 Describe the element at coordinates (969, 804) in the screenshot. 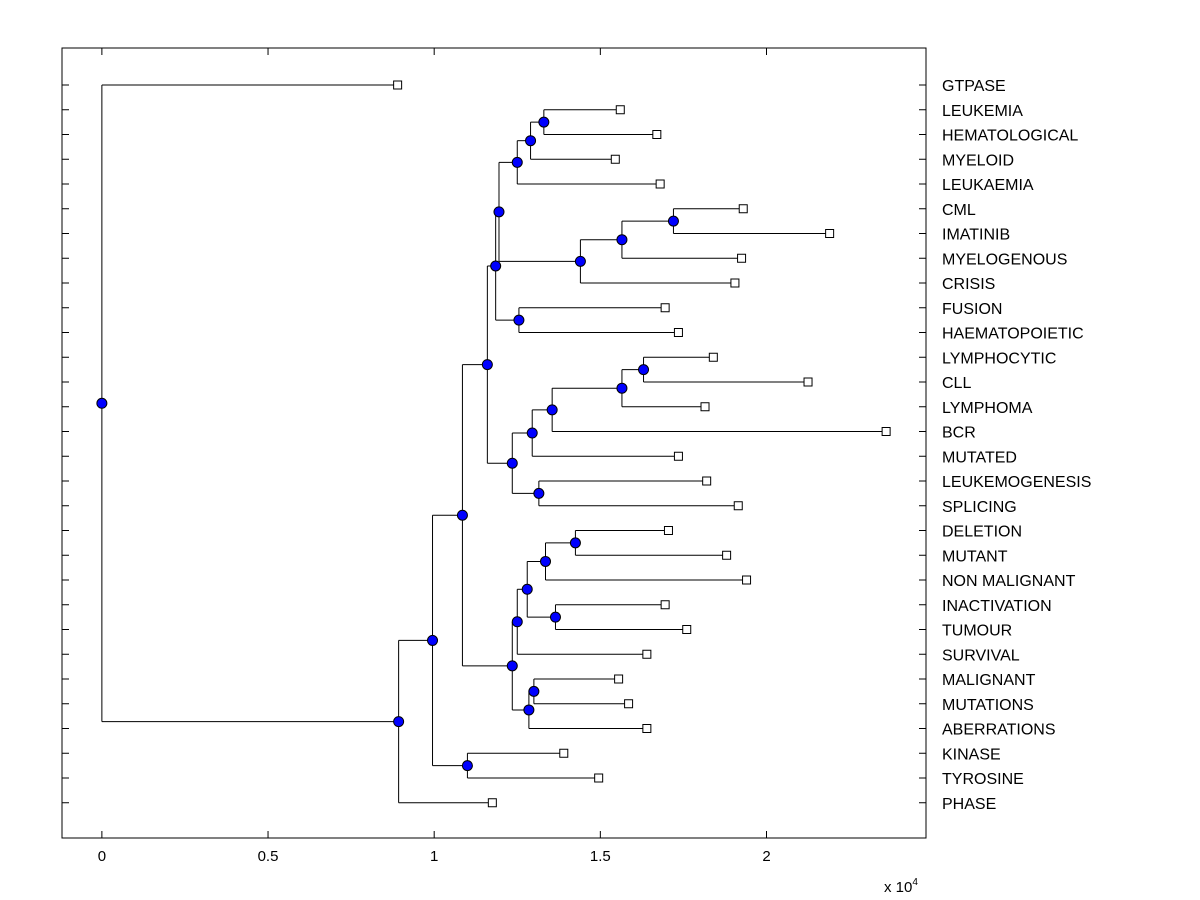

I see `leaf-label: PHASE` at that location.